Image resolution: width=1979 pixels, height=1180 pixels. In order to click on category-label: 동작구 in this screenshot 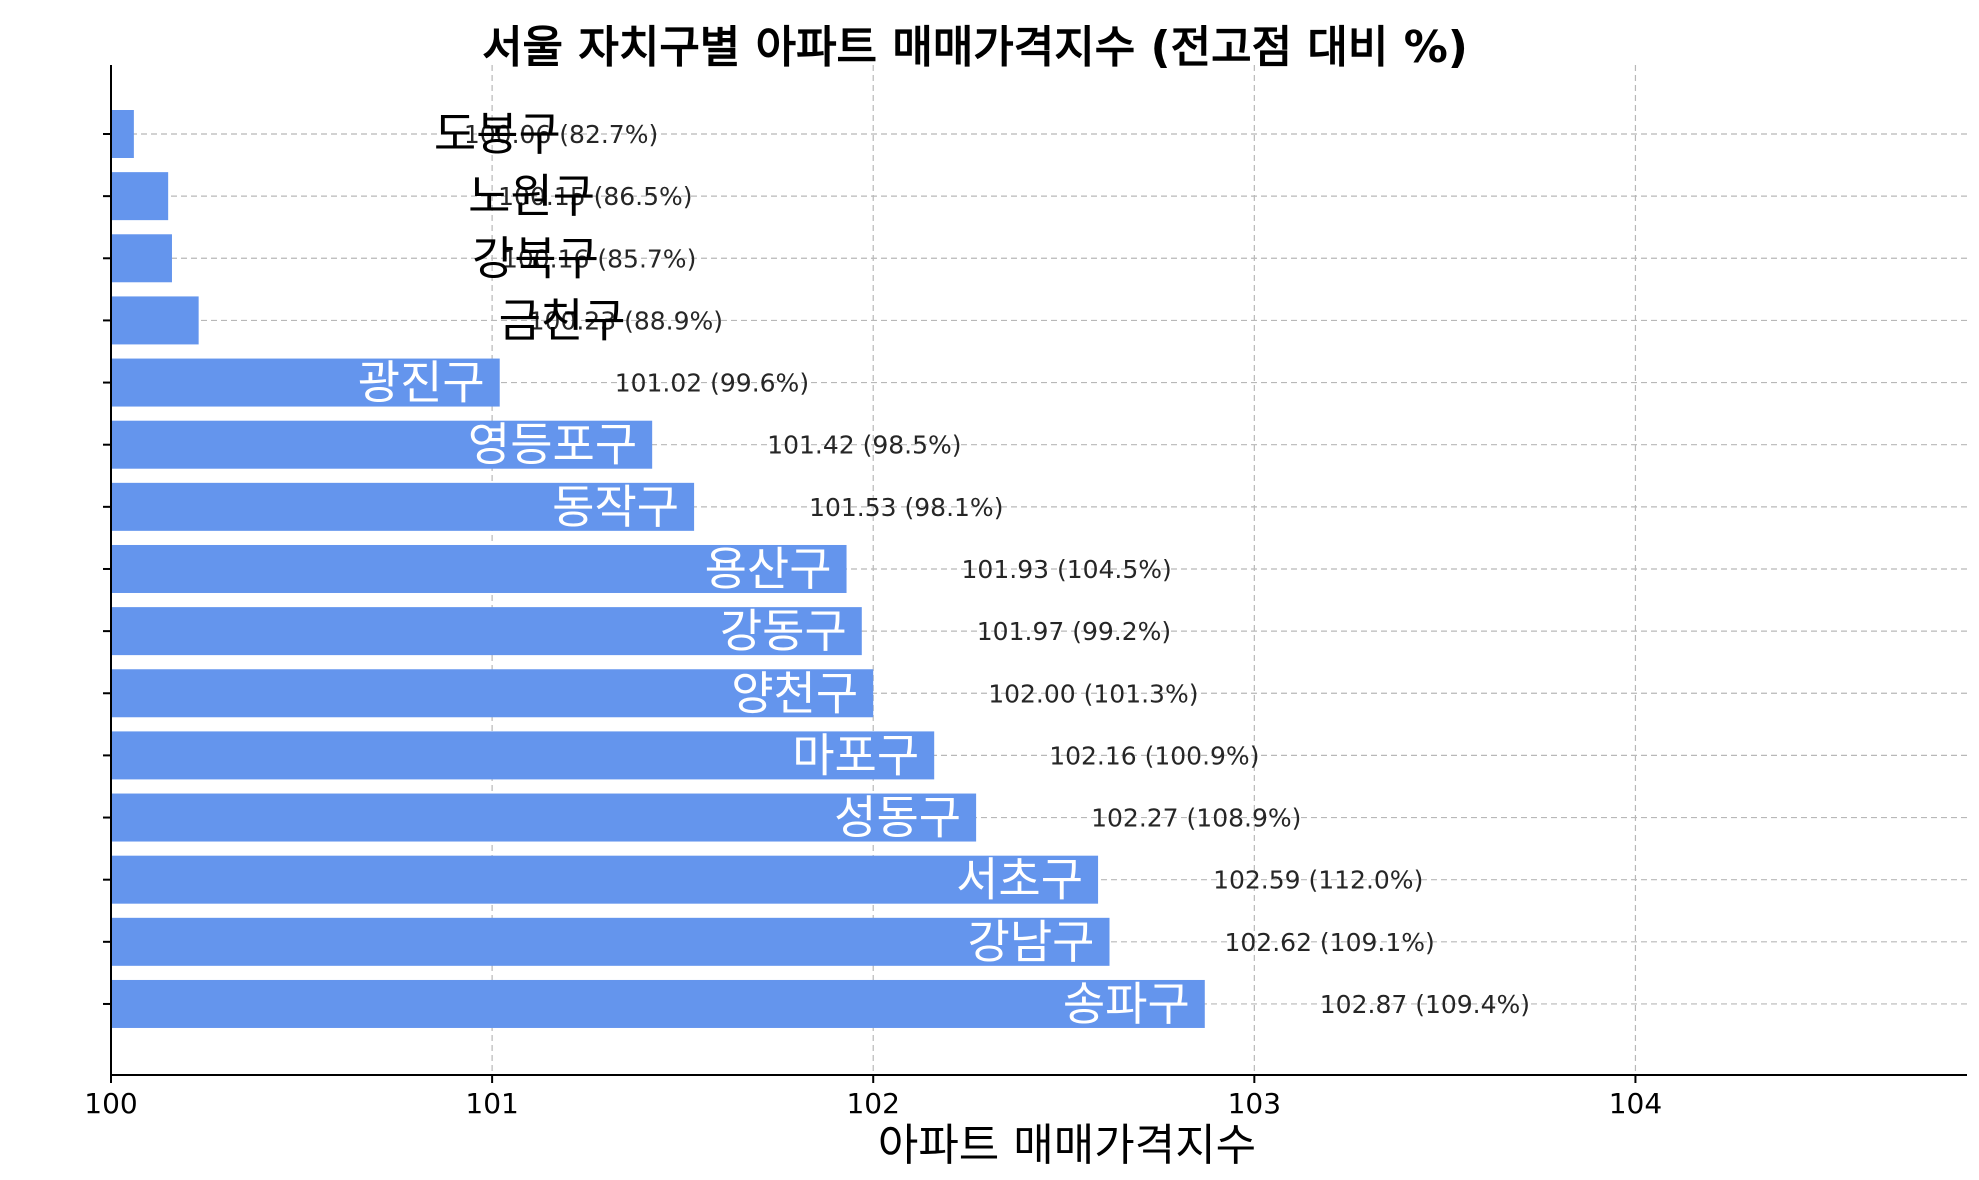, I will do `click(615, 507)`.